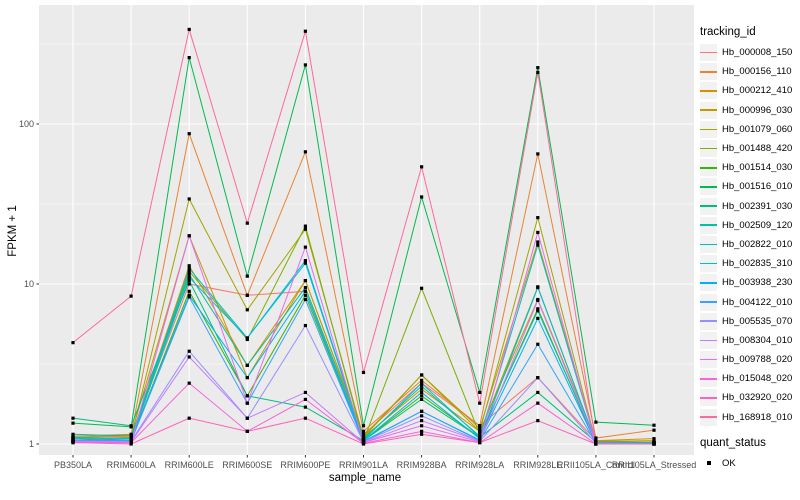 This screenshot has height=500, width=800. I want to click on y-tick-label: 1, so click(31, 444).